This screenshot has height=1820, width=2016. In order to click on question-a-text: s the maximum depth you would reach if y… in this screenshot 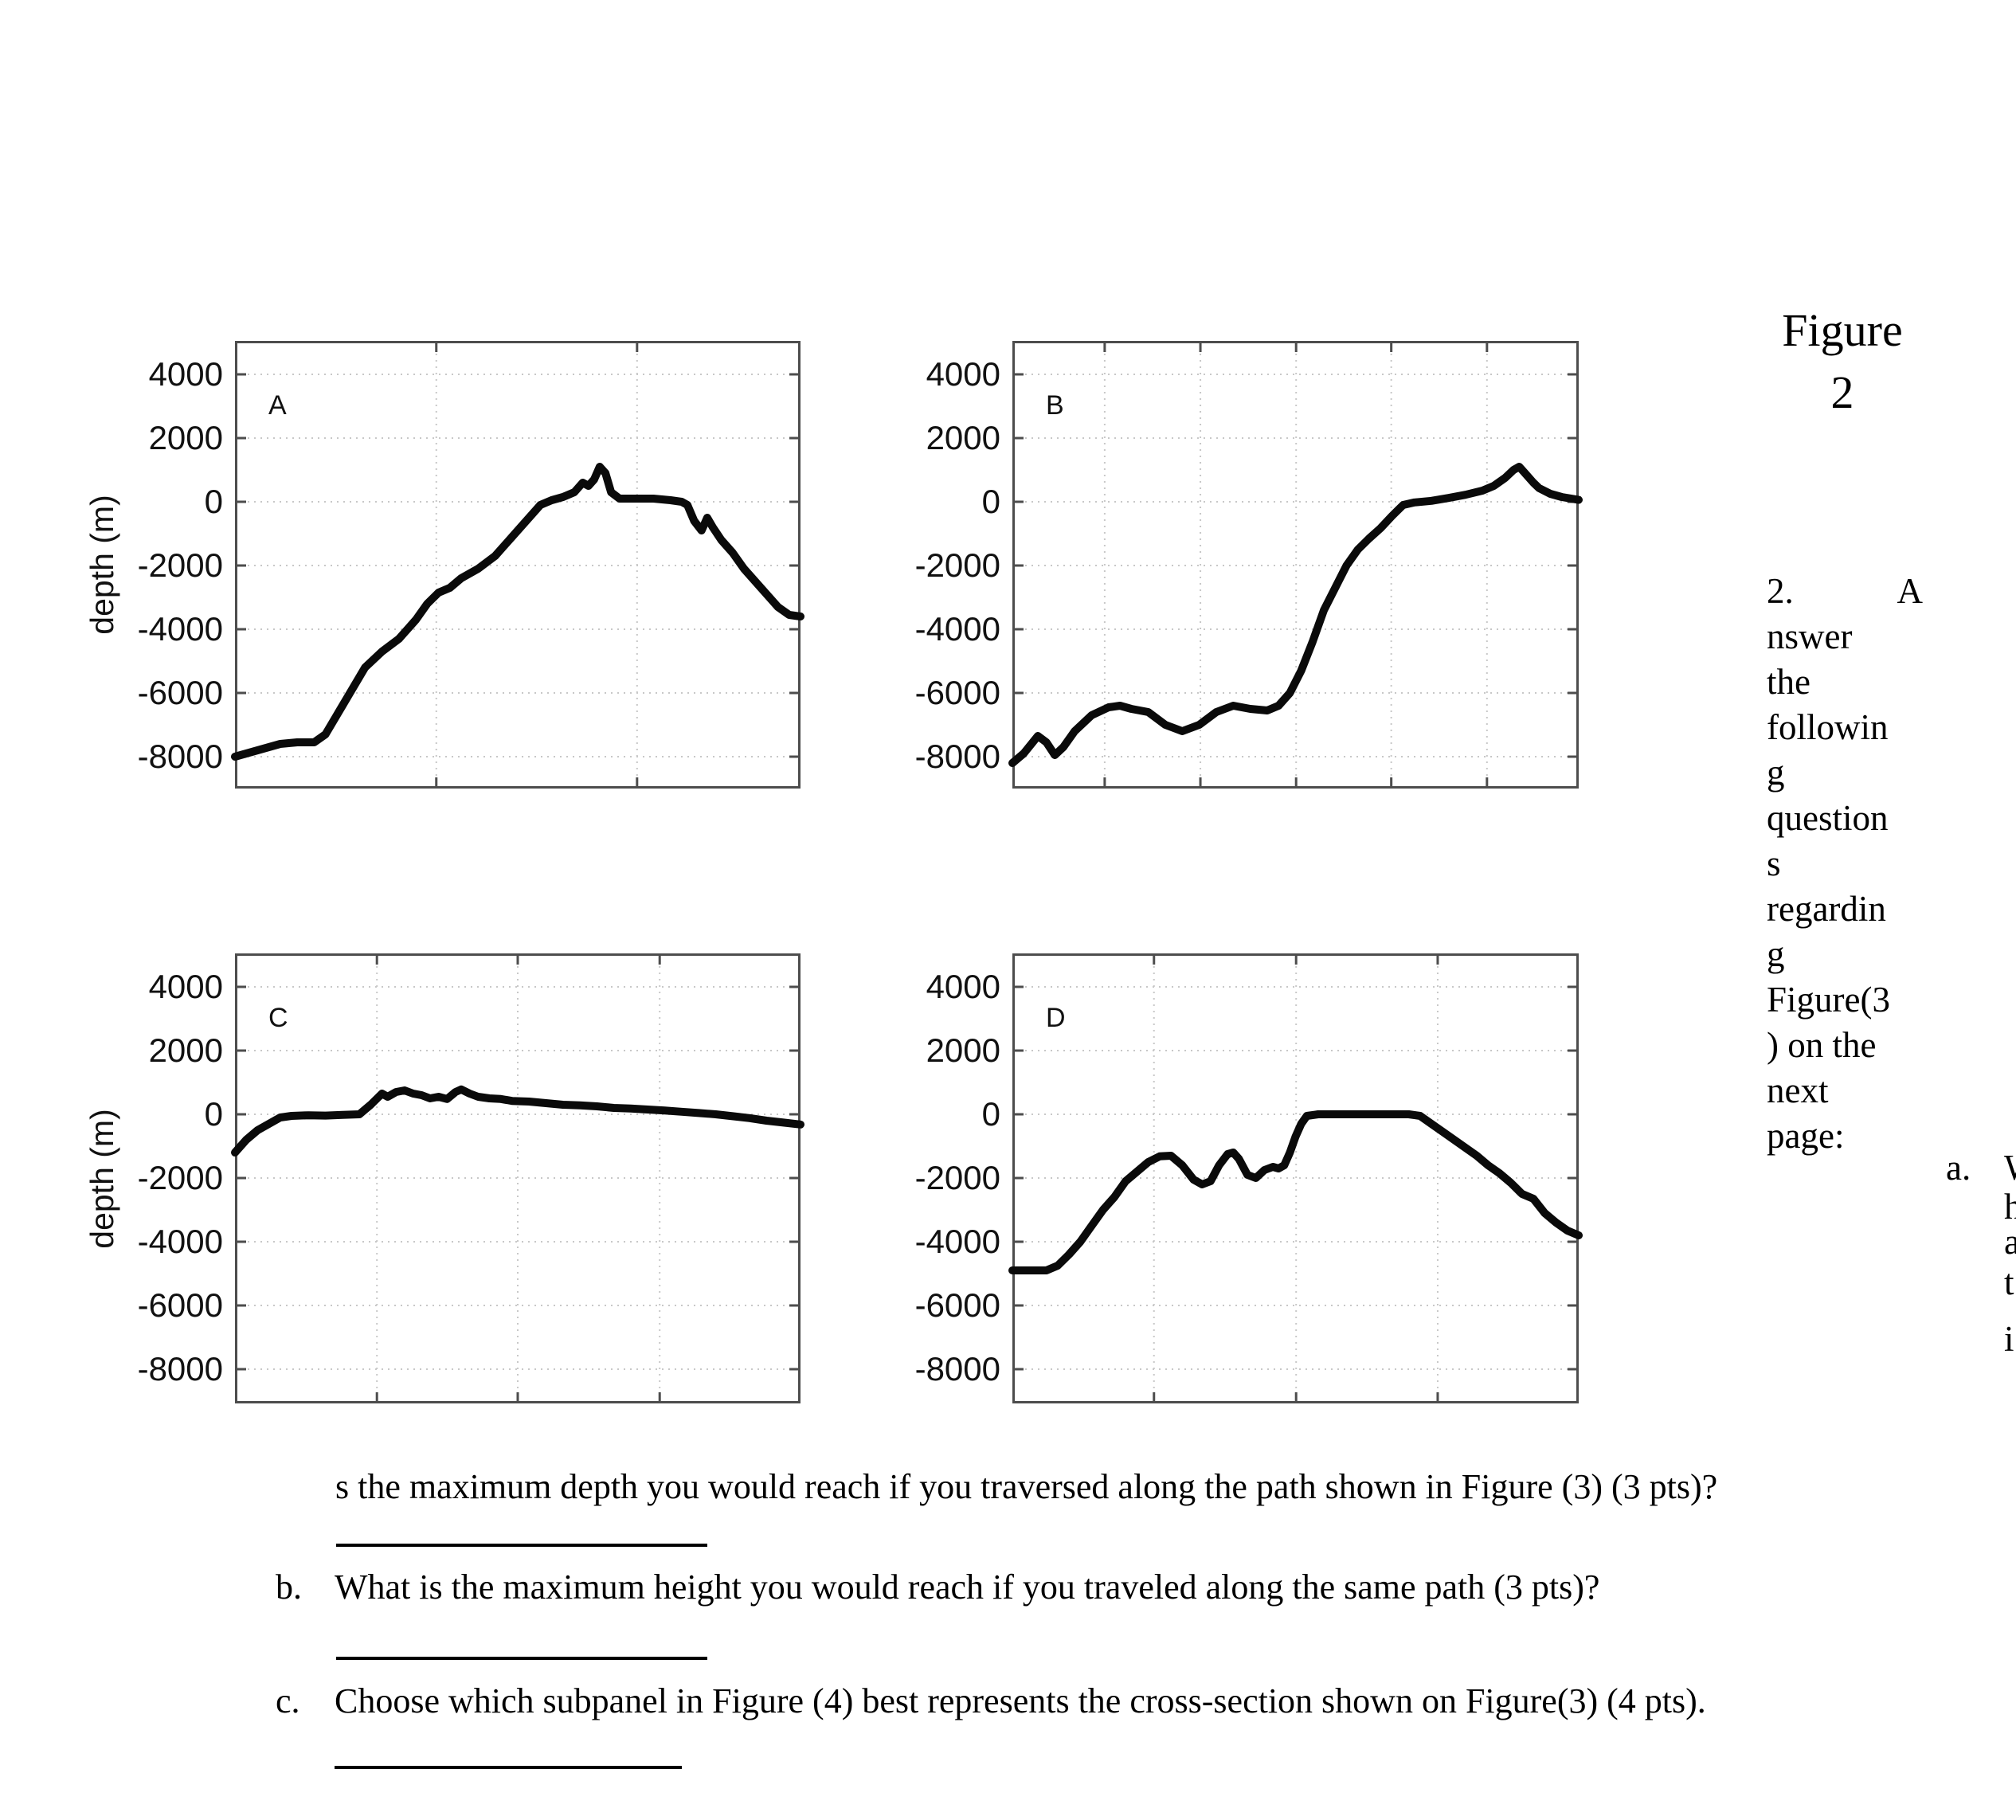, I will do `click(1026, 1486)`.